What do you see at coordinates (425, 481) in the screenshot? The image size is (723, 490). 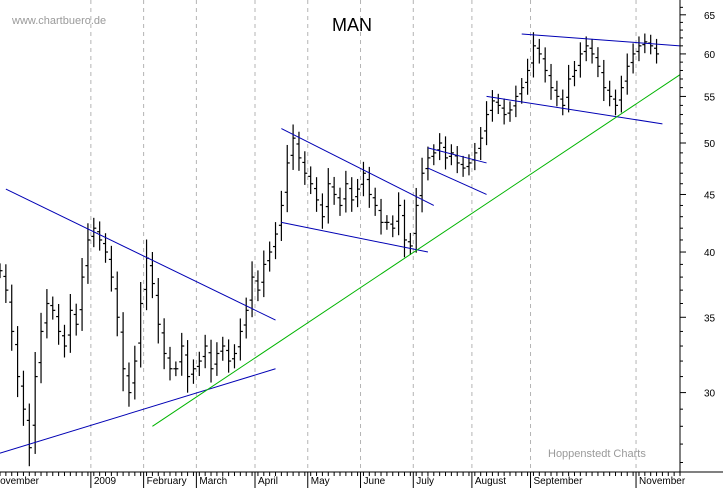 I see `x-tick-label: July` at bounding box center [425, 481].